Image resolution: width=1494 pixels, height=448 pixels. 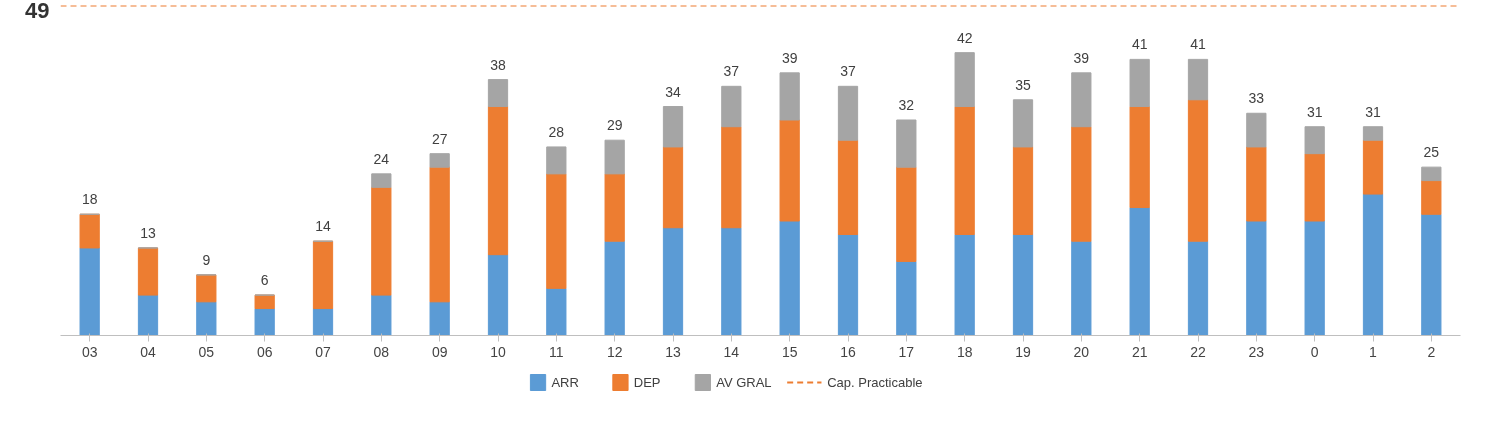 I want to click on total-label: 14, so click(x=323, y=226).